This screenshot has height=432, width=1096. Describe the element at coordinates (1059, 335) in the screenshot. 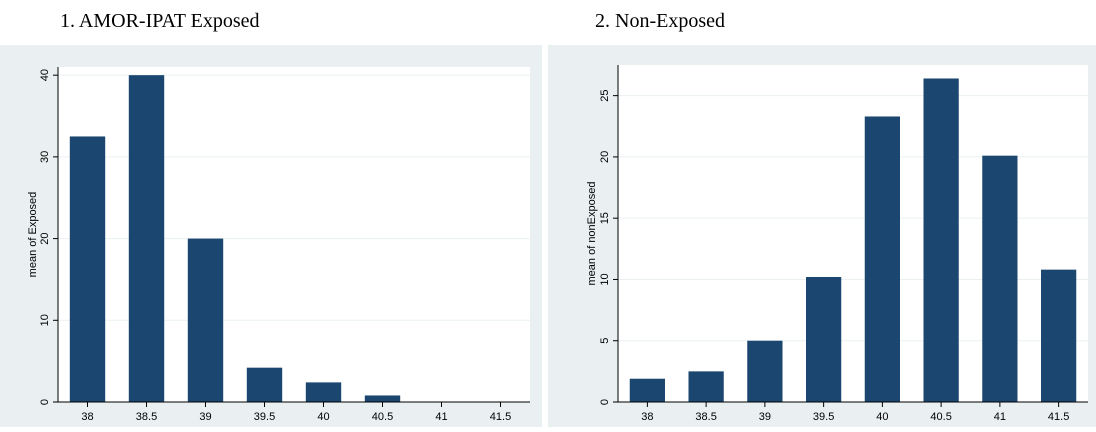

I see `chart-2-bar-41.5` at that location.